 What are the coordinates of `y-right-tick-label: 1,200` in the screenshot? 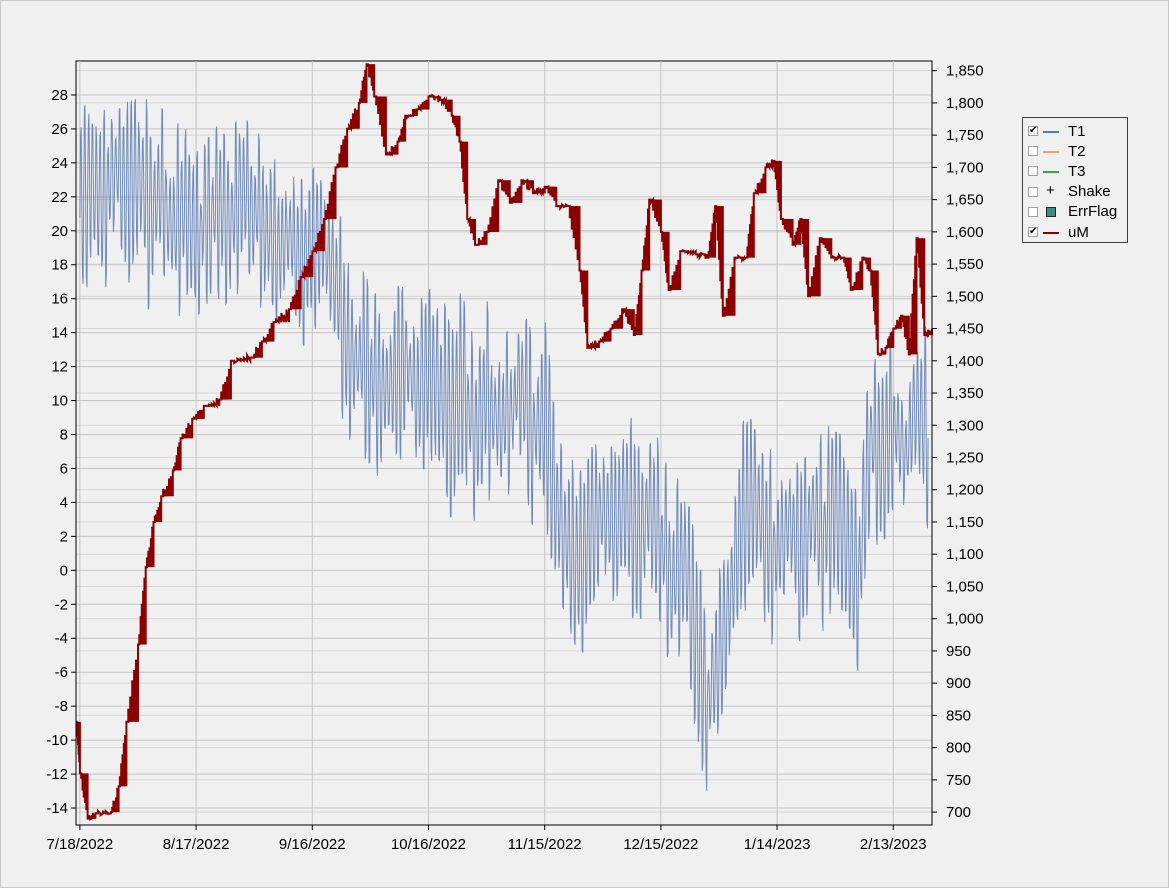 It's located at (965, 490).